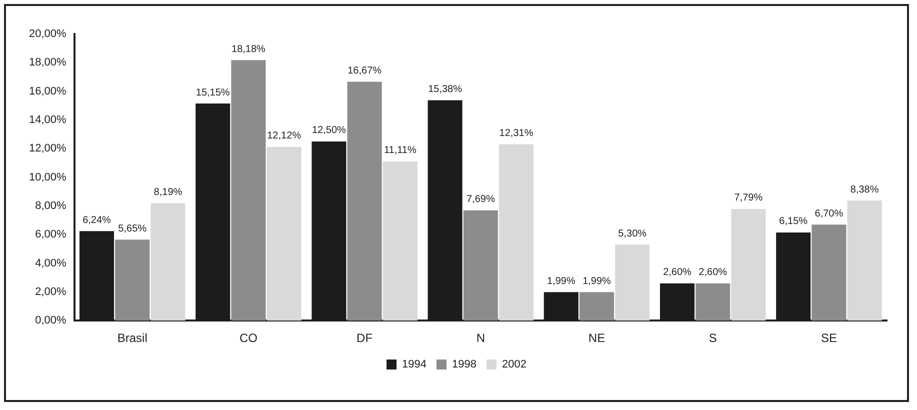 Image resolution: width=917 pixels, height=410 pixels. What do you see at coordinates (51, 234) in the screenshot?
I see `y-tick-label: 6,00%` at bounding box center [51, 234].